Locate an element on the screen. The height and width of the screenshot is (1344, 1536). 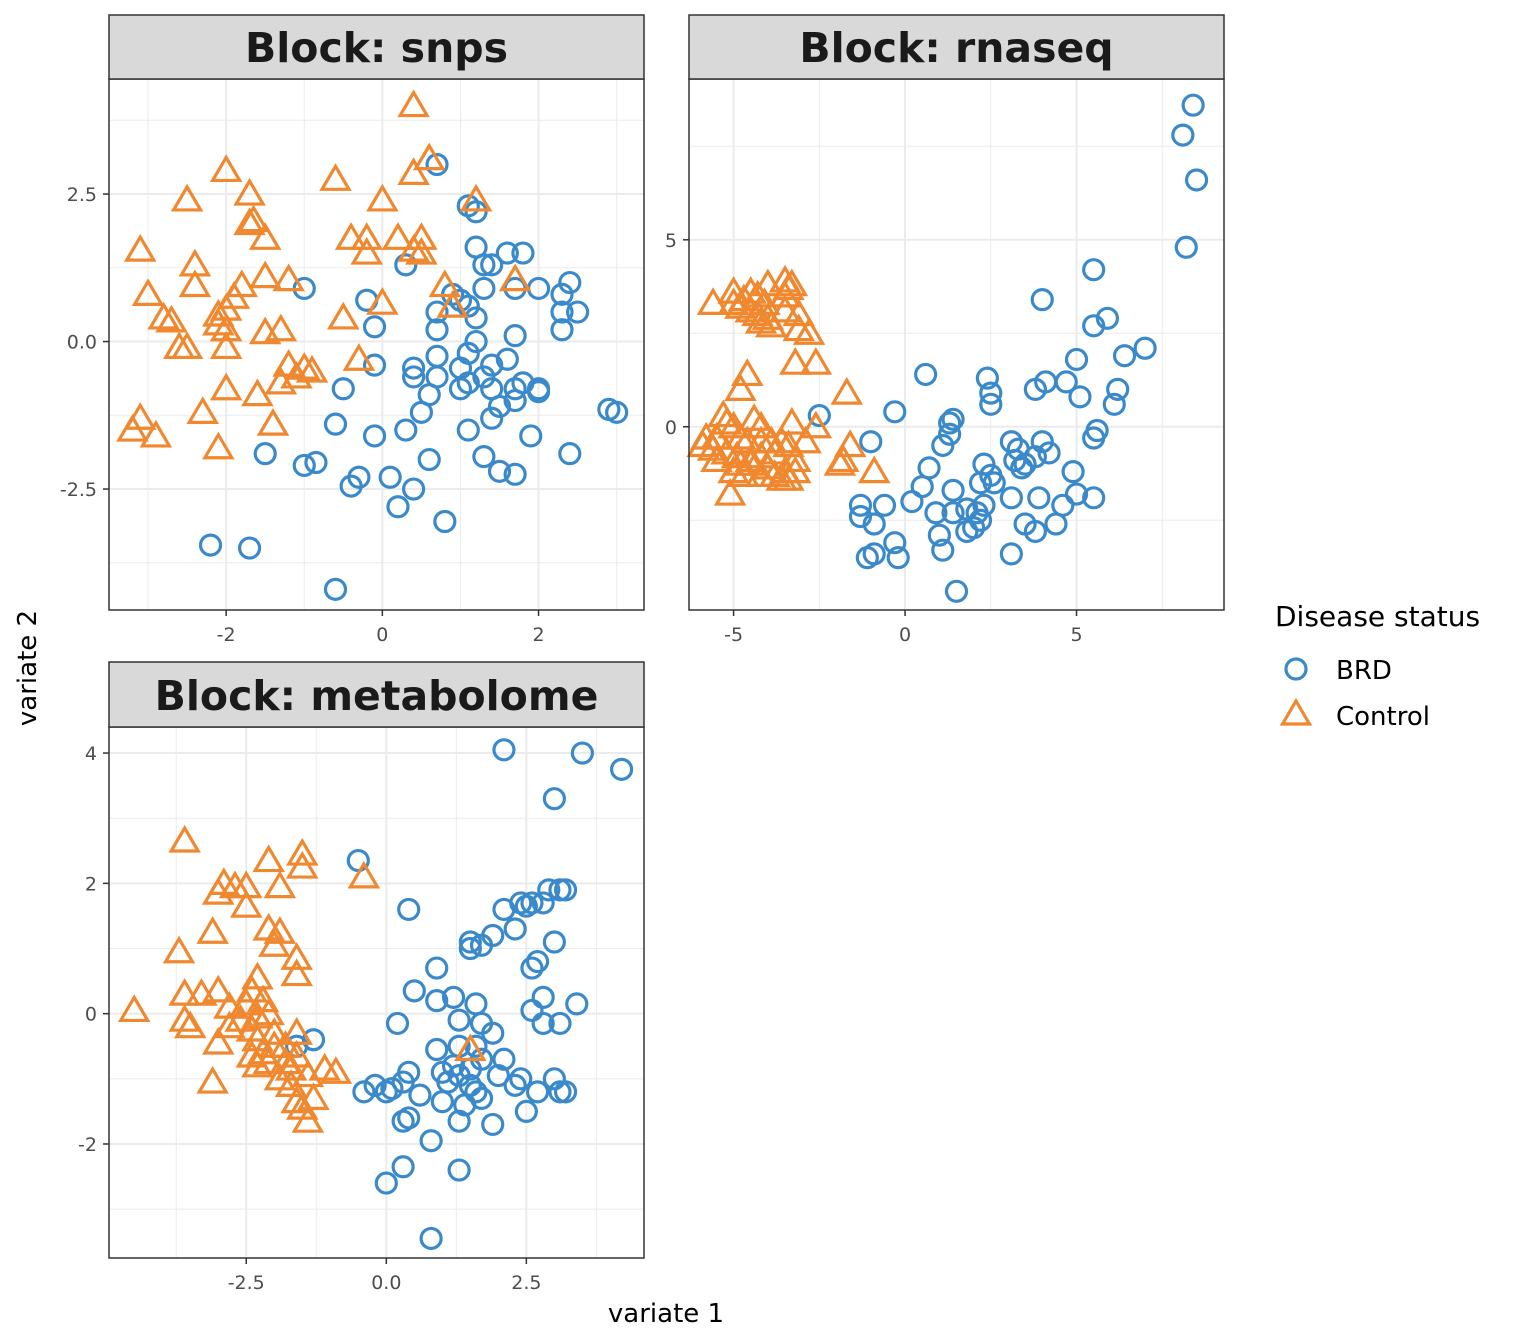
legend-label-brd: BRD is located at coordinates (1364, 671).